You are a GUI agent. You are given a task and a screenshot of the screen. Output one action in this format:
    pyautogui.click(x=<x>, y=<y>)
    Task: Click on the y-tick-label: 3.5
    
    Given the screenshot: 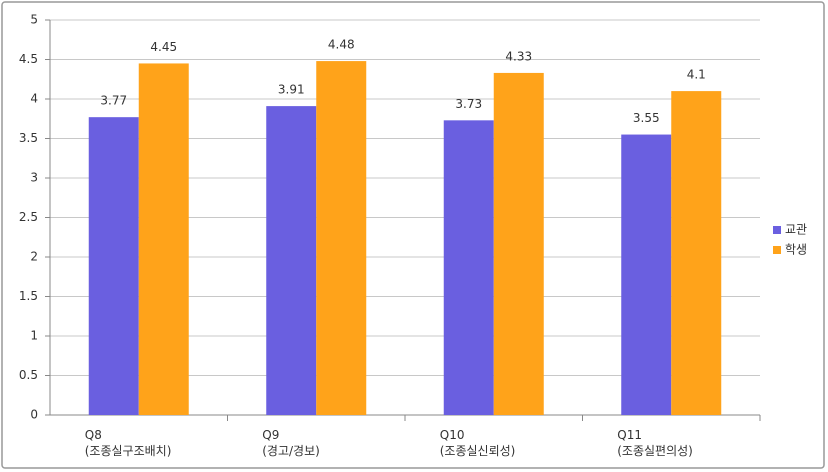 What is the action you would take?
    pyautogui.click(x=28, y=138)
    